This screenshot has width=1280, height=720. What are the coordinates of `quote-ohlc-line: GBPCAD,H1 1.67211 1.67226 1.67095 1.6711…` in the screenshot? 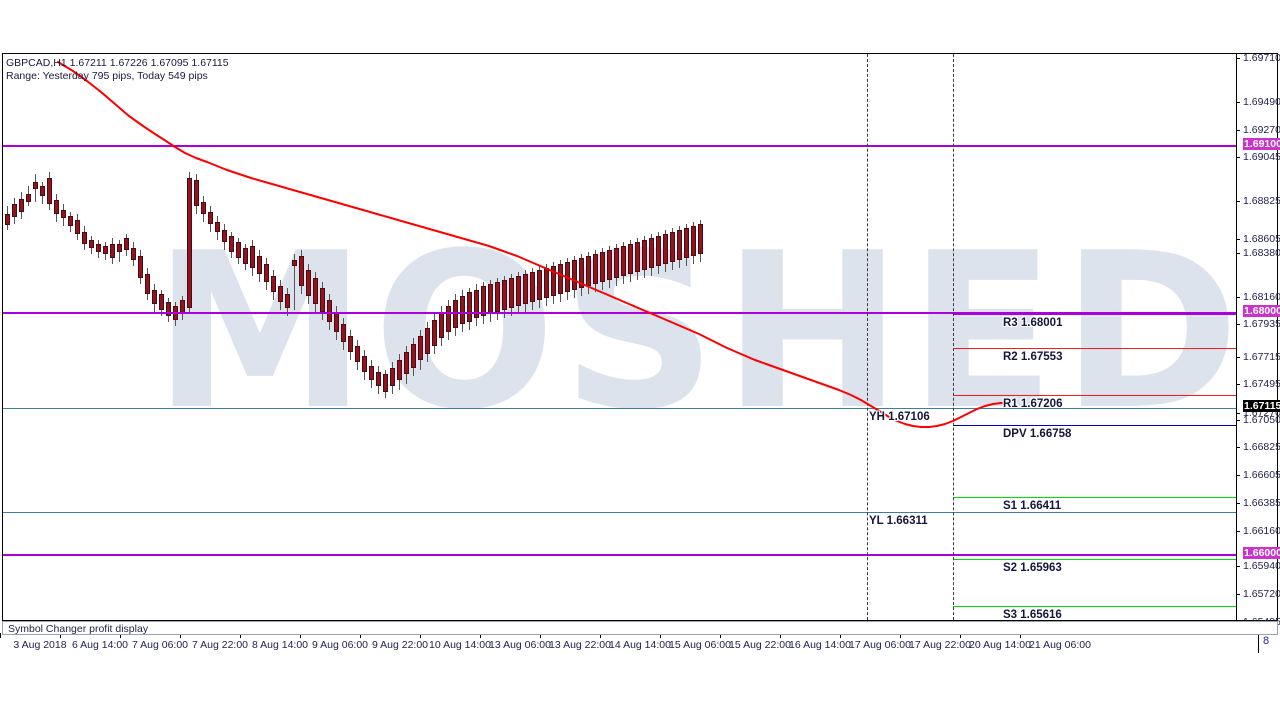 It's located at (117, 63).